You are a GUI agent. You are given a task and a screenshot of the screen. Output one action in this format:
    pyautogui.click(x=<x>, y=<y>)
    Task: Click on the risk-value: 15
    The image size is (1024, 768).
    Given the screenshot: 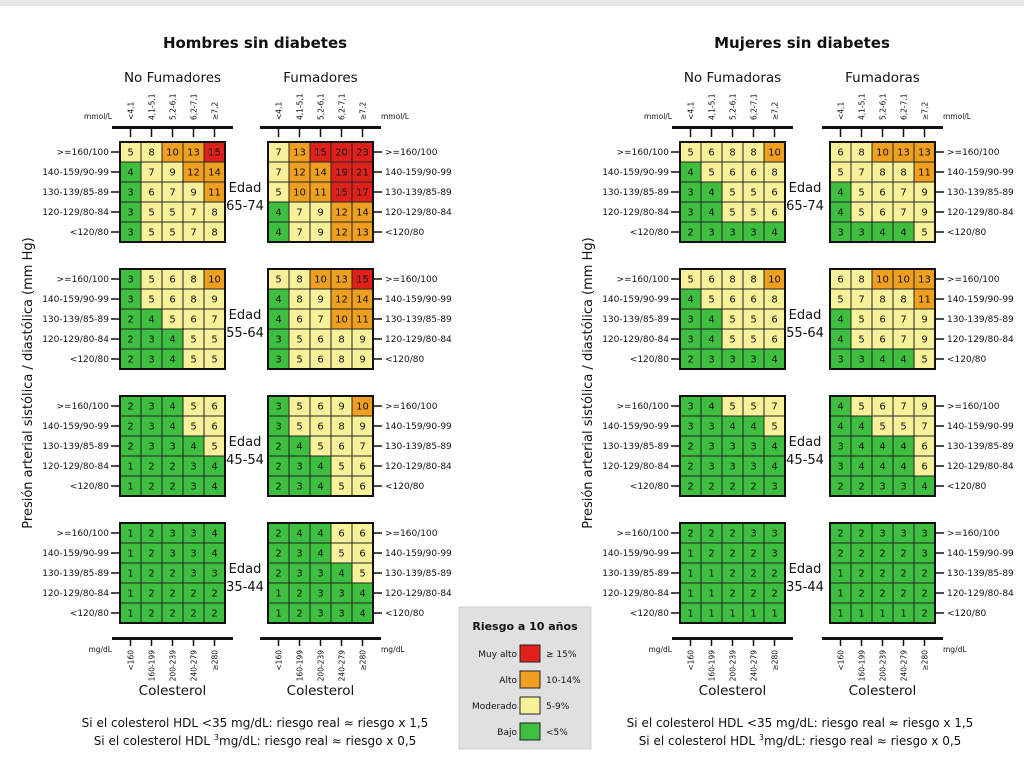 What is the action you would take?
    pyautogui.click(x=362, y=280)
    